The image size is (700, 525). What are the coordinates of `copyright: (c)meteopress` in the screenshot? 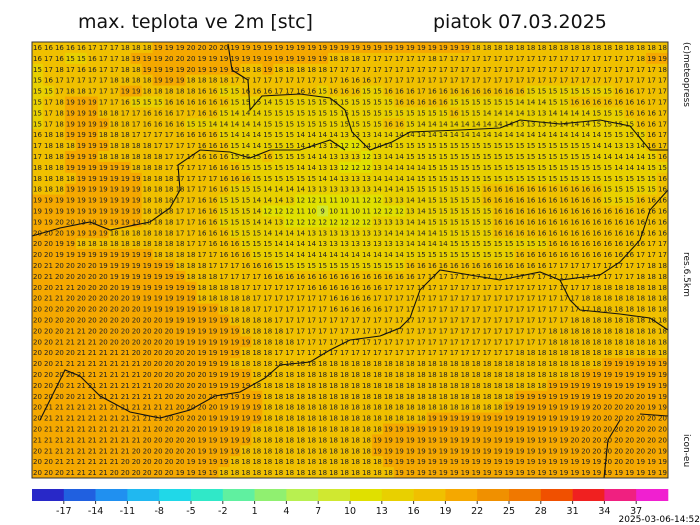 It's located at (686, 74).